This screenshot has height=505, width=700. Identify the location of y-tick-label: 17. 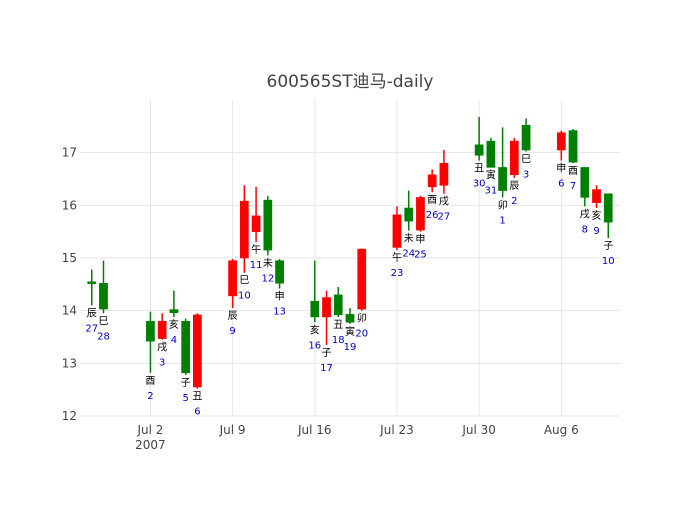
(69, 153).